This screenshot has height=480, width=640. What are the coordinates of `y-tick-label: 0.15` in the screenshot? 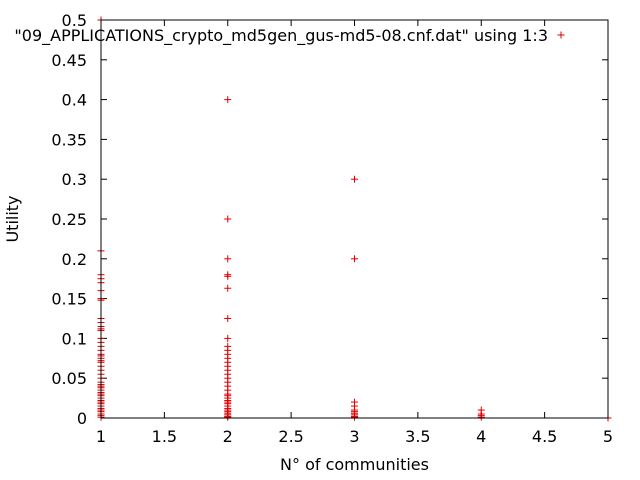 It's located at (69, 299).